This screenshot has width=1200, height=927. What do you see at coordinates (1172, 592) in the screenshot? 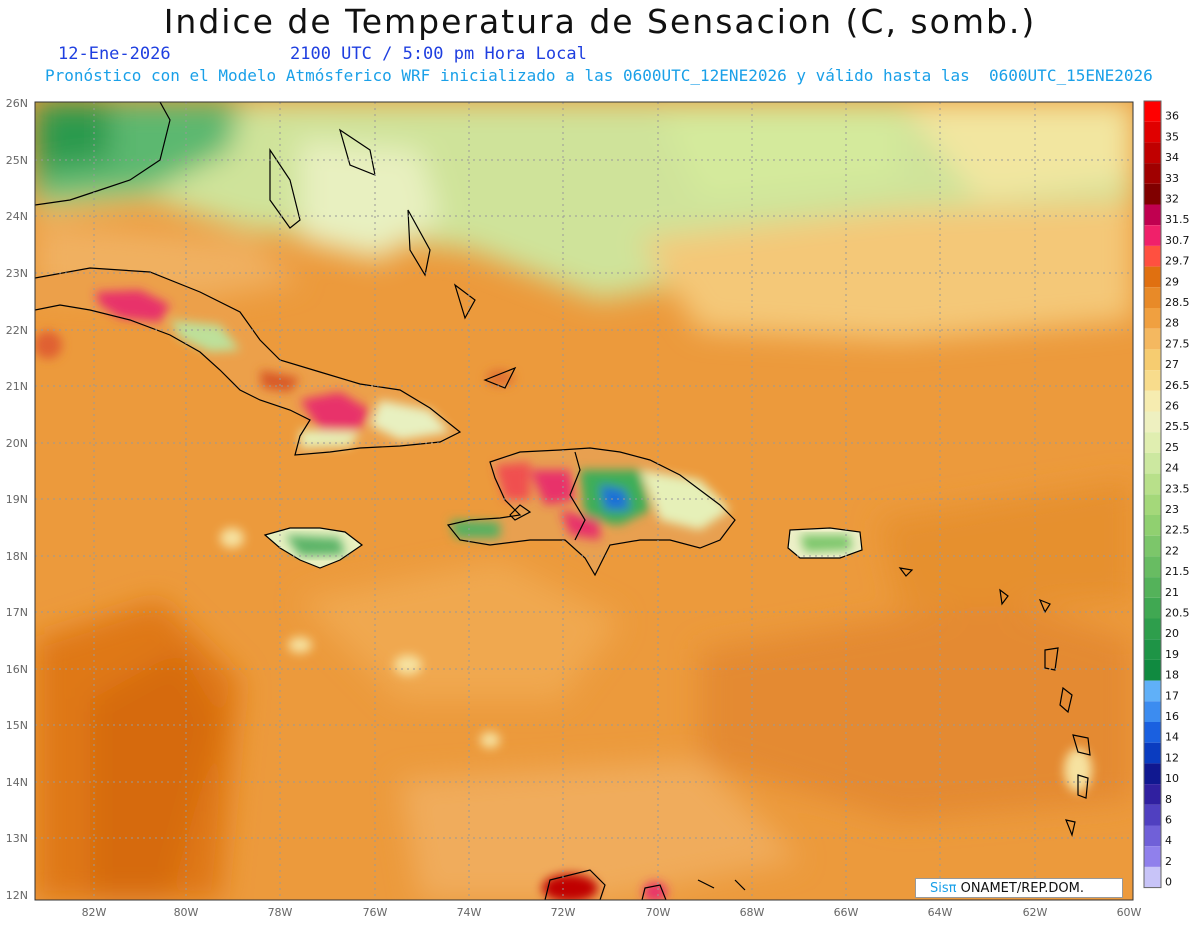
I see `colorbar-label: 21` at bounding box center [1172, 592].